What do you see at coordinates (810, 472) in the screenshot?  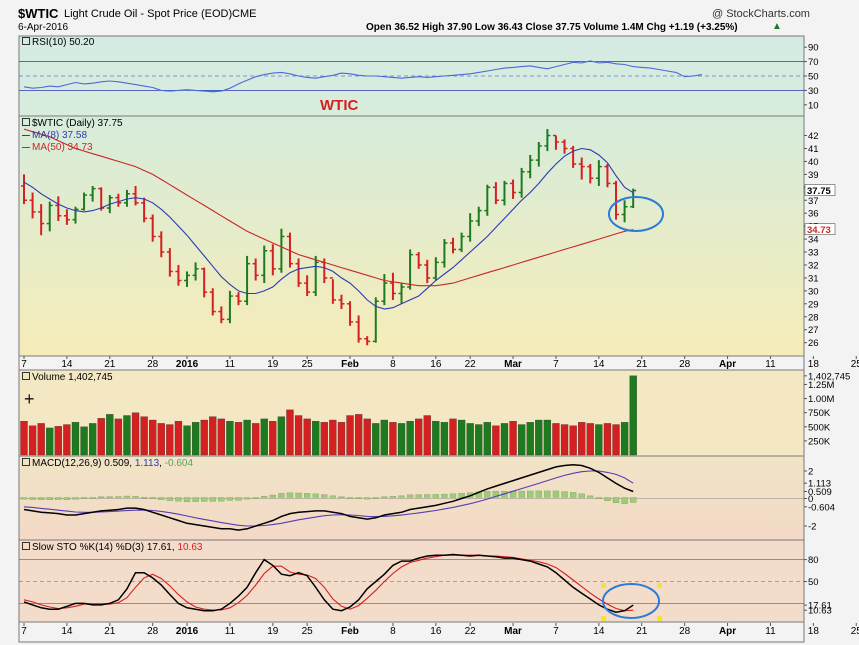 I see `macd-tick-label: 2` at bounding box center [810, 472].